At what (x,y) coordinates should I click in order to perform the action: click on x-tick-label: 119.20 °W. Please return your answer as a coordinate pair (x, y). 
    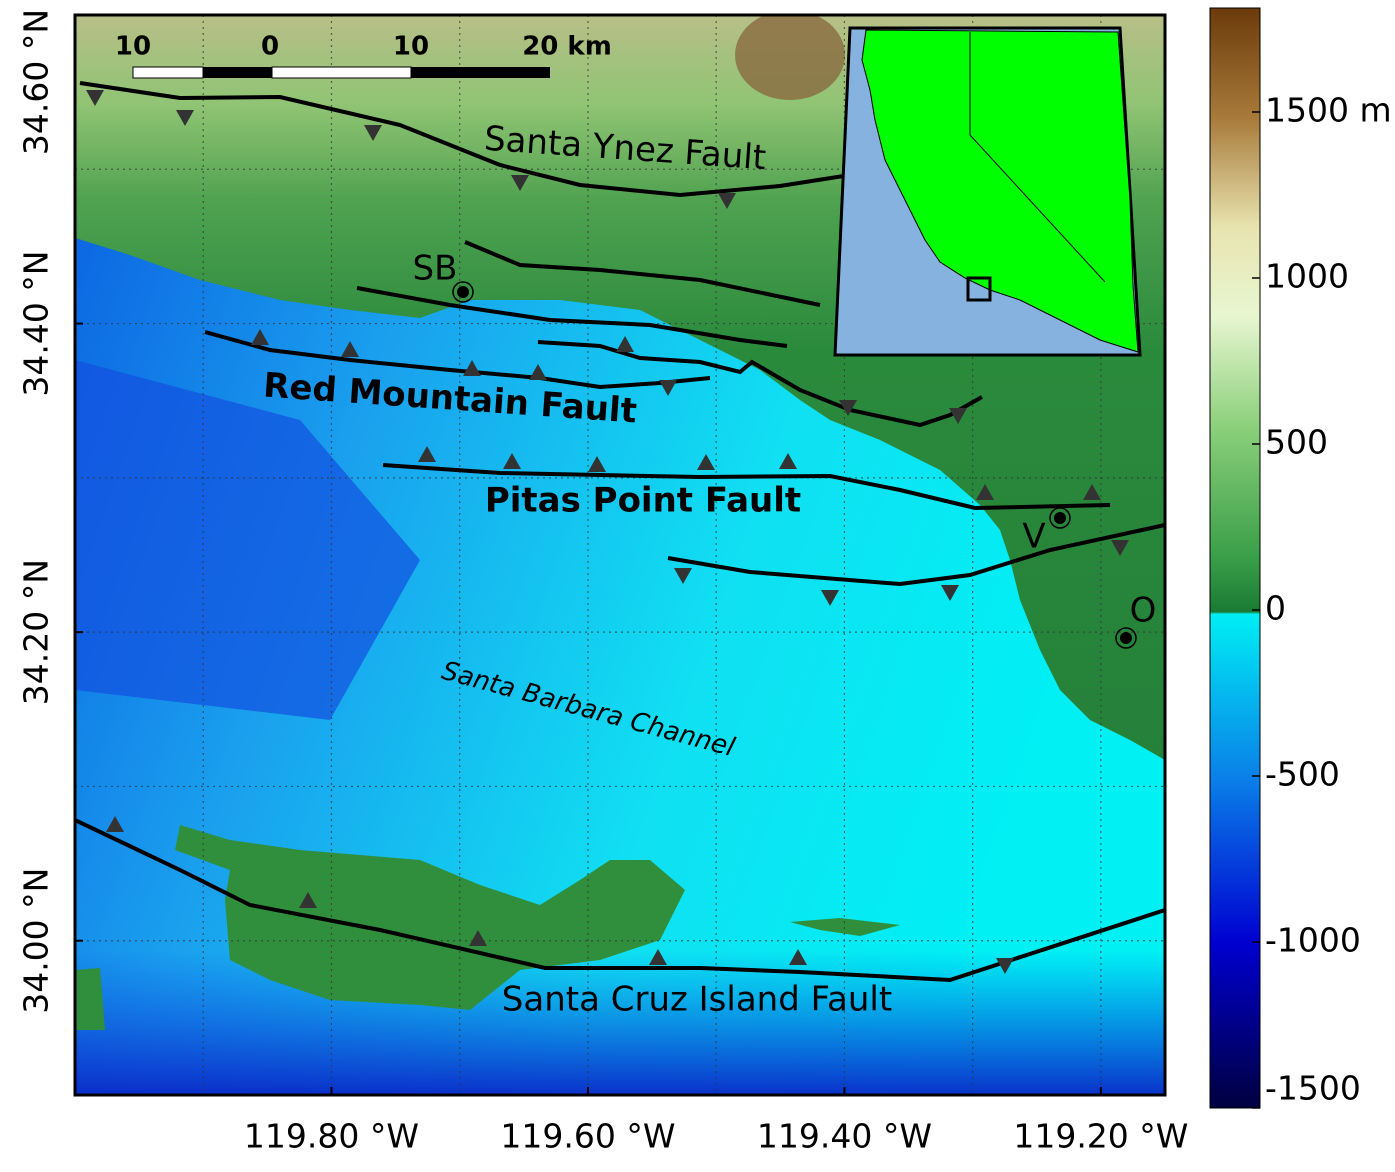
    Looking at the image, I should click on (1100, 1136).